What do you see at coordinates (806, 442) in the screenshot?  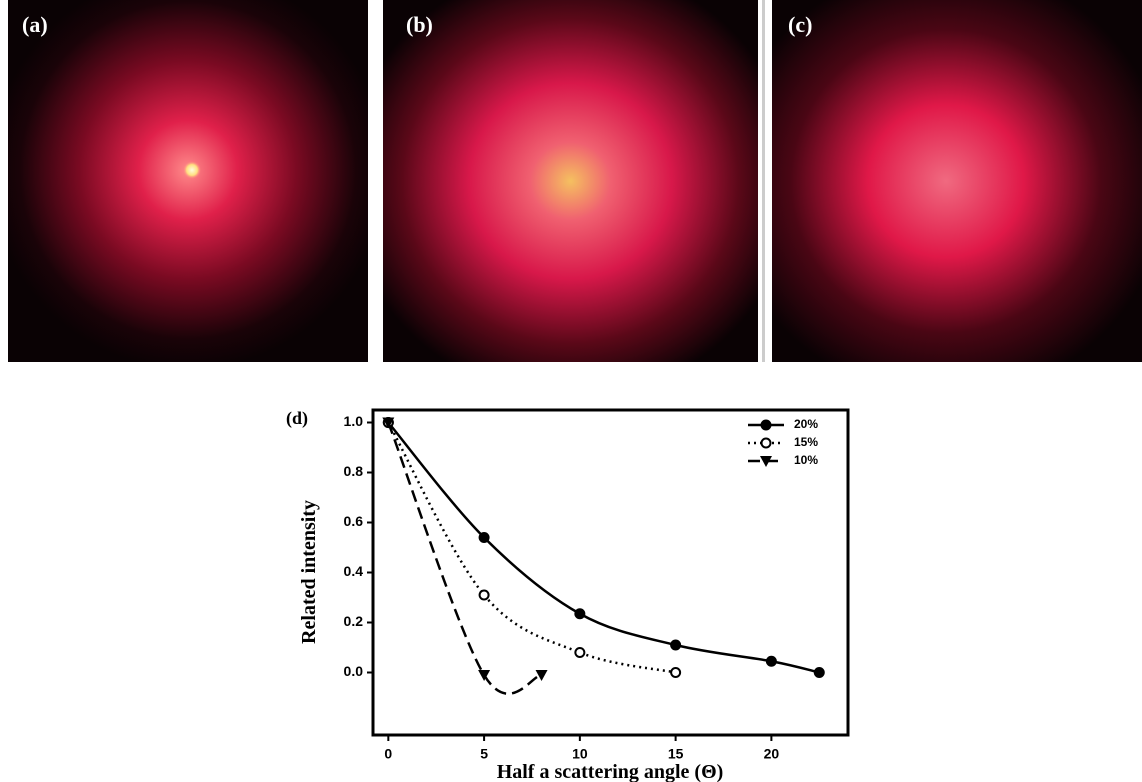 I see `legend-label: 15%` at bounding box center [806, 442].